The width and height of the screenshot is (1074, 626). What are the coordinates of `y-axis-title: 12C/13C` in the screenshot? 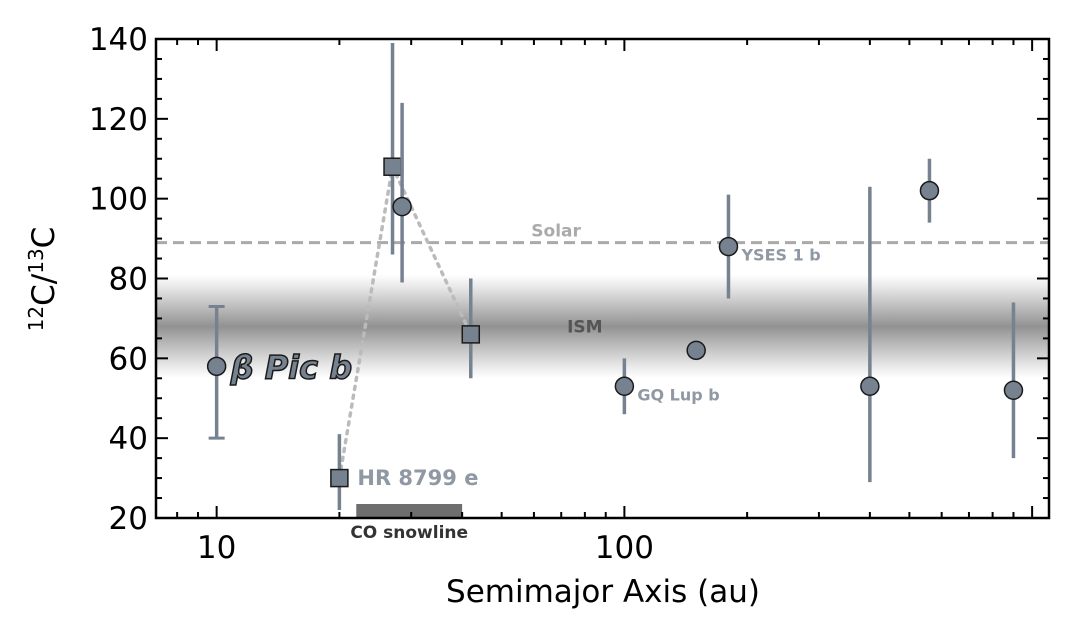 It's located at (43, 279).